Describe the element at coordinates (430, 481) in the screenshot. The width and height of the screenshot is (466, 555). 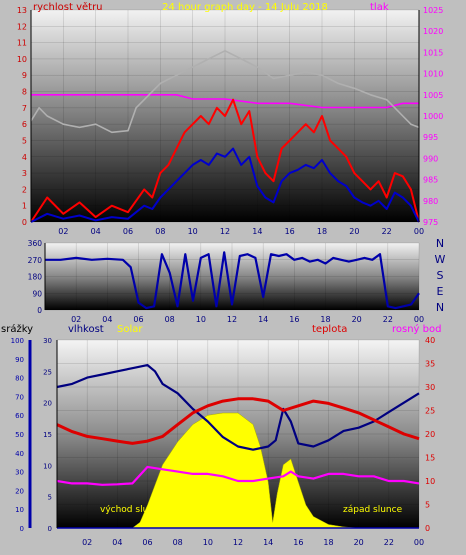
I see `temp-tick: 10` at that location.